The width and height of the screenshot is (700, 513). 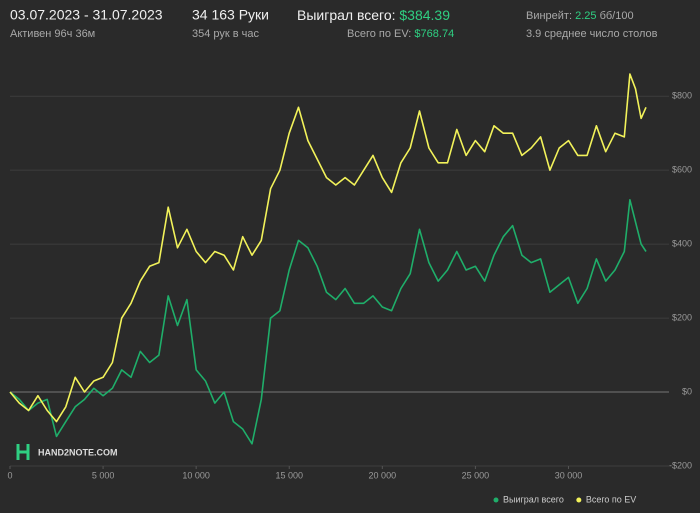 I want to click on x-tick-label: 0, so click(x=9, y=475).